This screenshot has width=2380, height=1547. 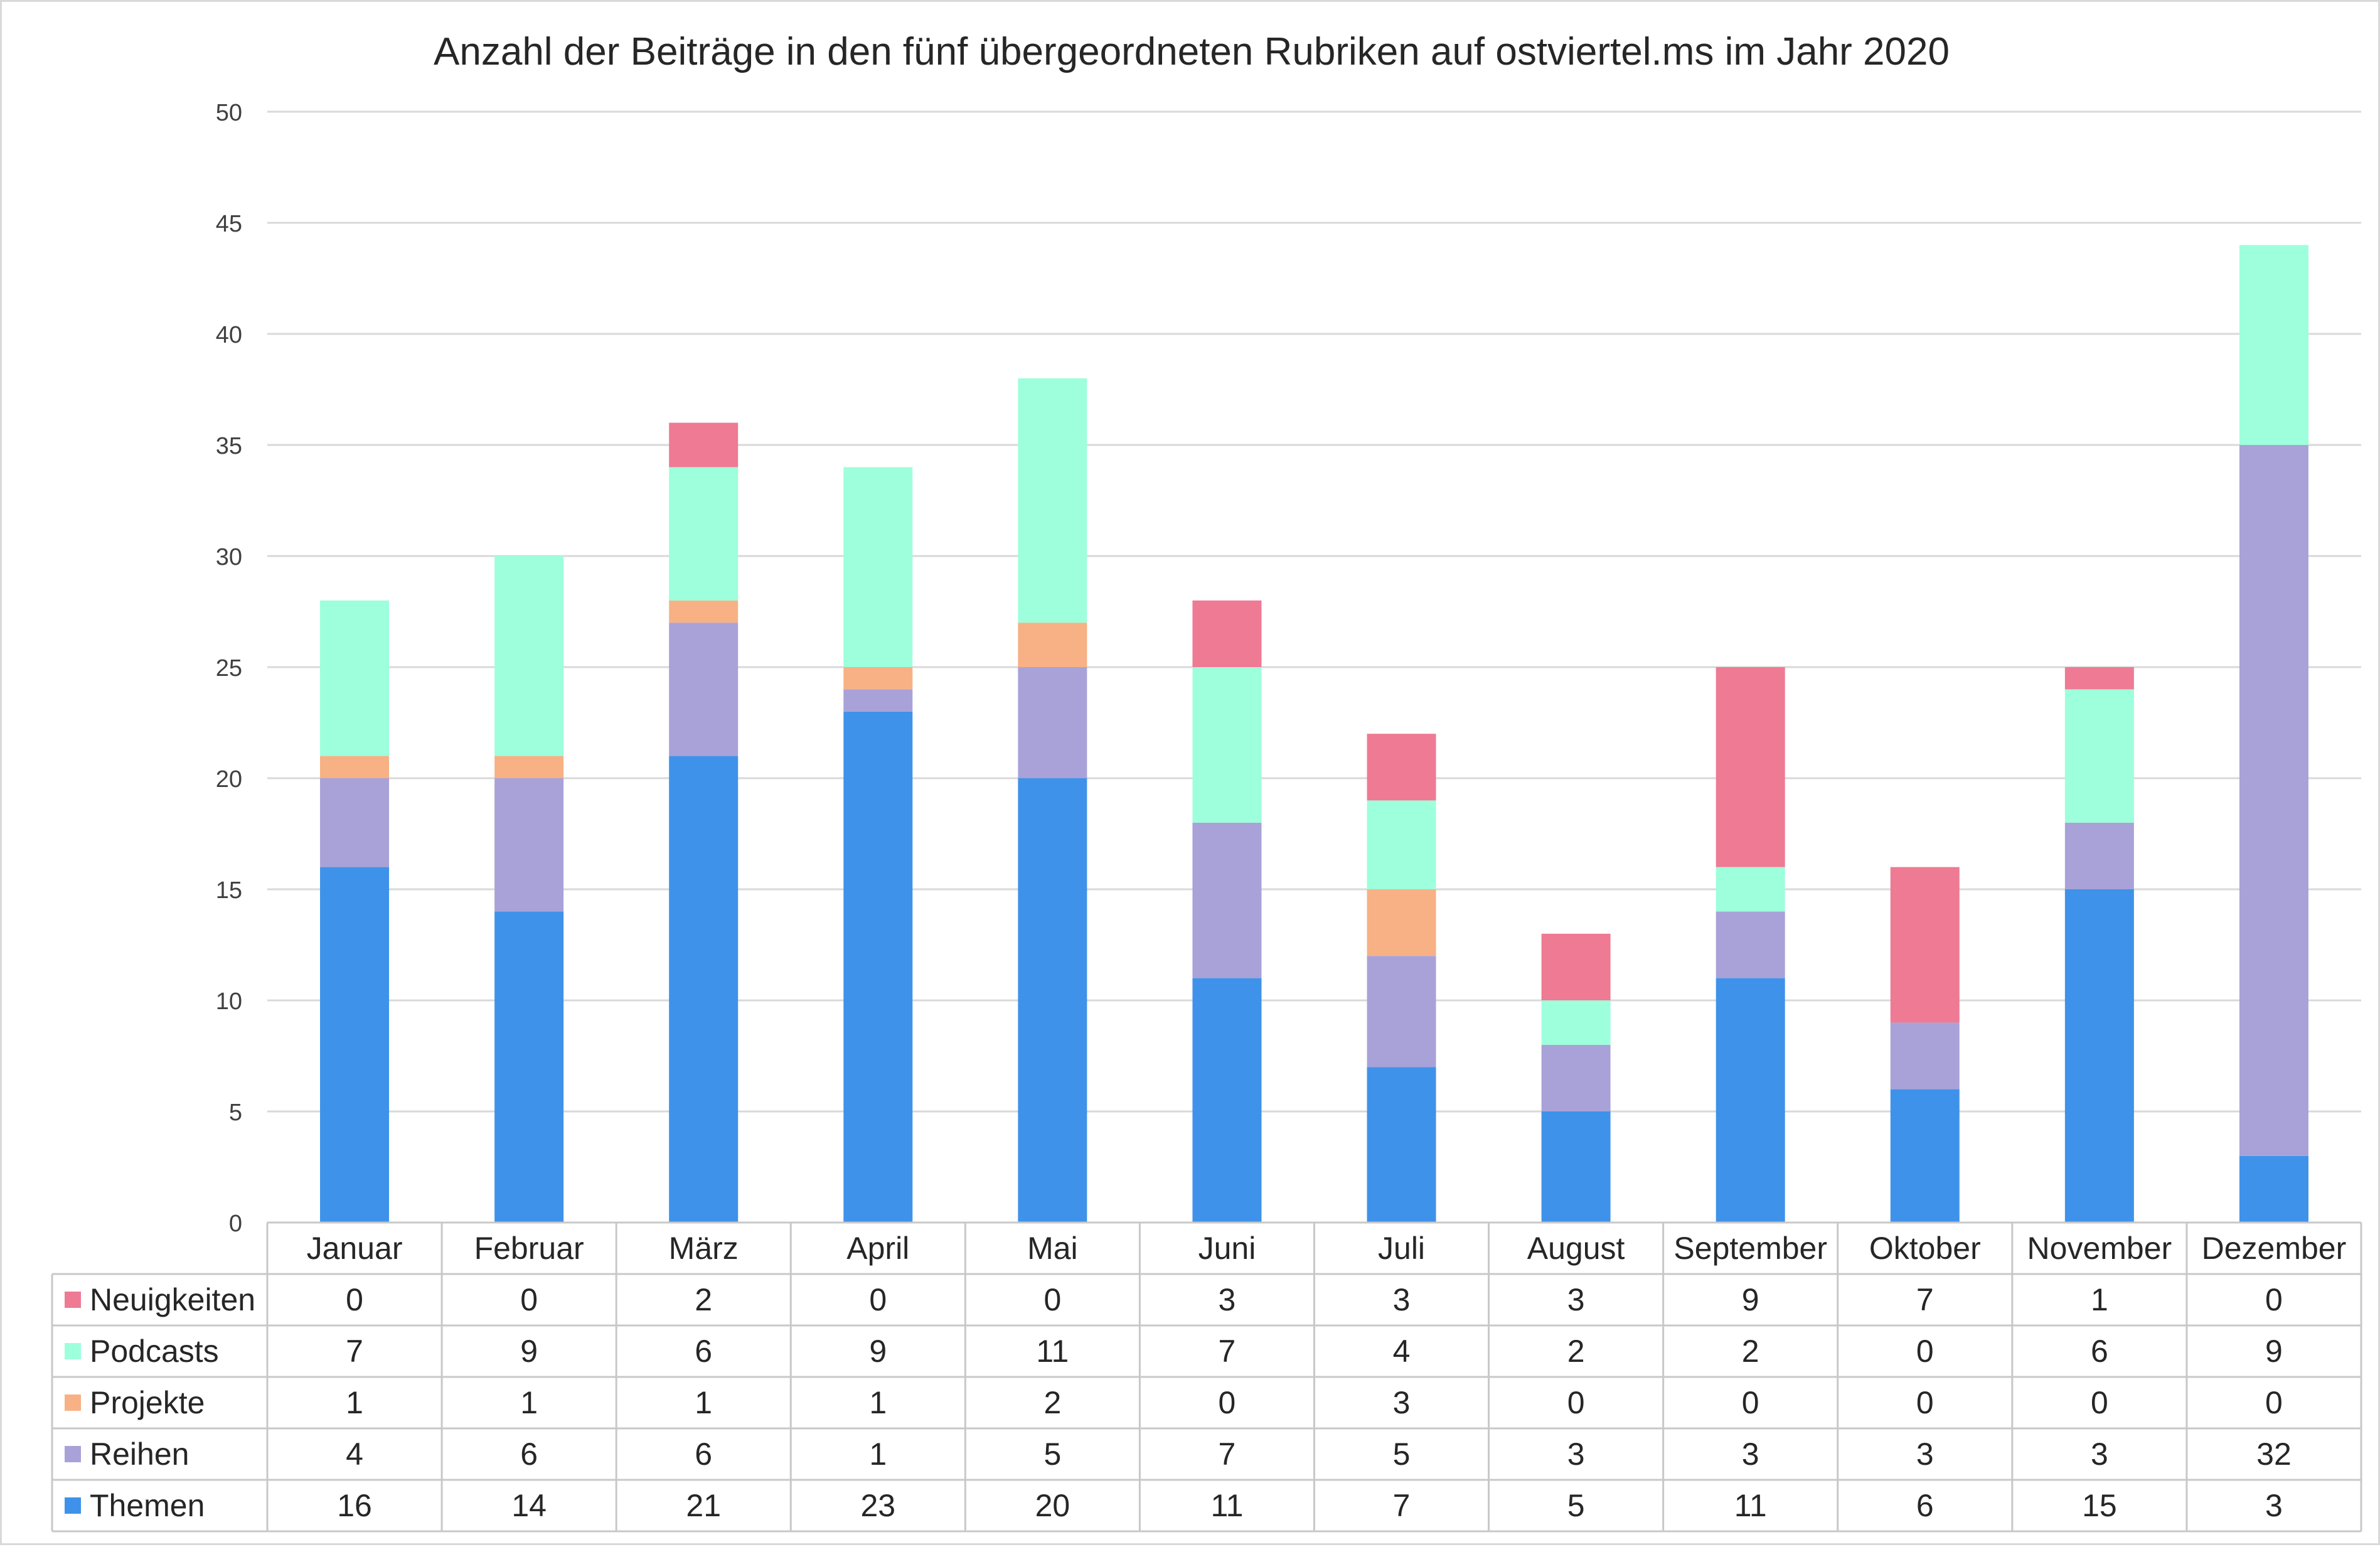 What do you see at coordinates (1052, 1248) in the screenshot?
I see `x-tick-label: Mai` at bounding box center [1052, 1248].